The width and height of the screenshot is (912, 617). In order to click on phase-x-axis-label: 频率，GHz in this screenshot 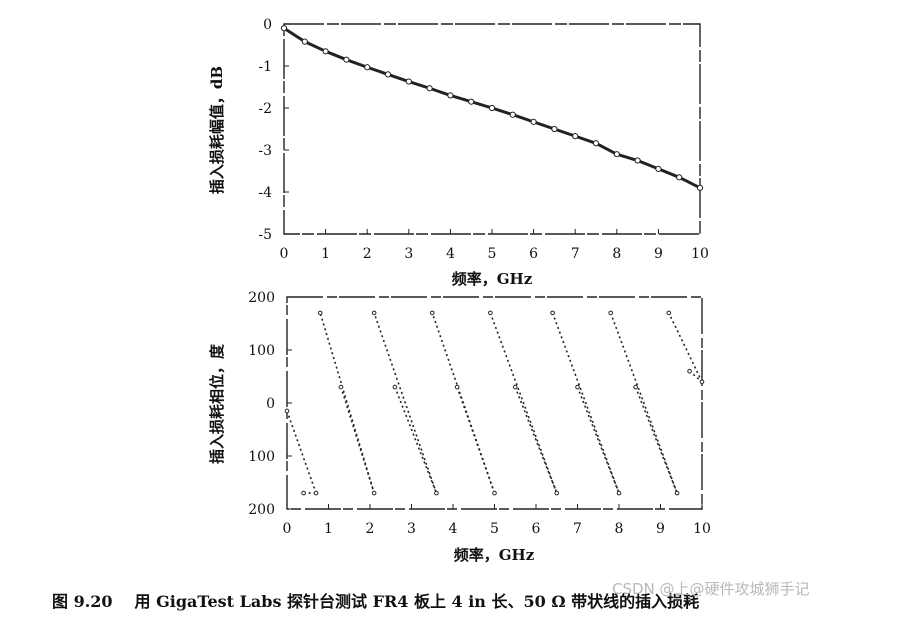, I will do `click(494, 555)`.